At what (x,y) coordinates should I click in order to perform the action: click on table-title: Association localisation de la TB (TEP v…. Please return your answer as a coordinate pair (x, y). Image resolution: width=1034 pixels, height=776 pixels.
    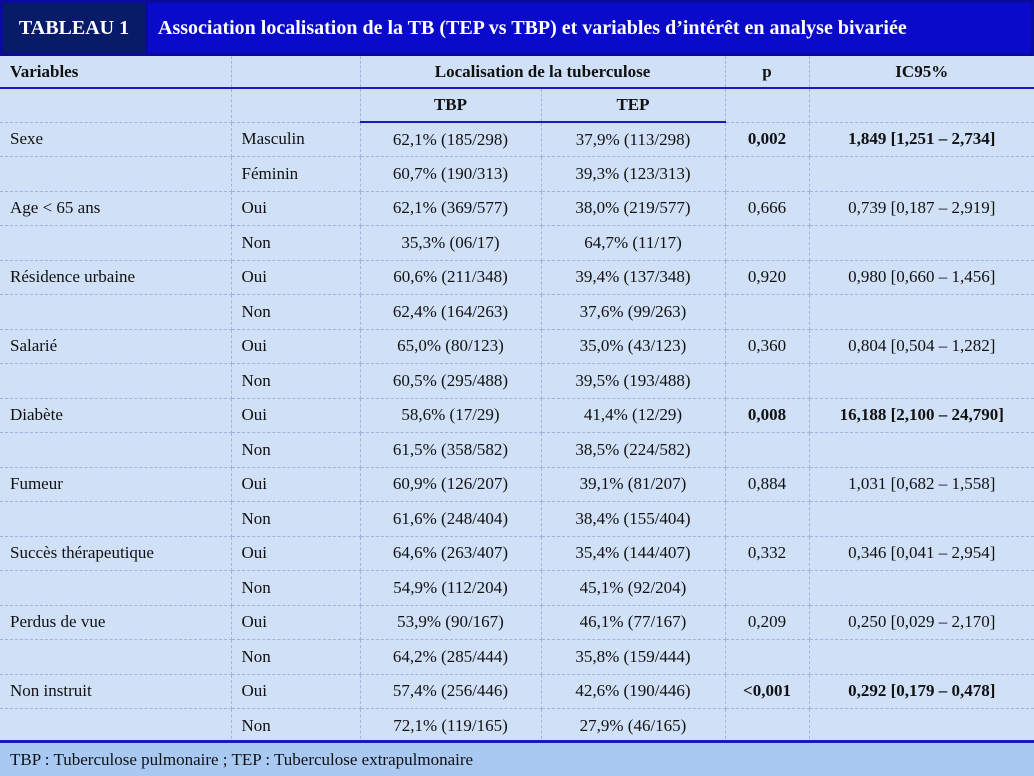
    Looking at the image, I should click on (589, 28).